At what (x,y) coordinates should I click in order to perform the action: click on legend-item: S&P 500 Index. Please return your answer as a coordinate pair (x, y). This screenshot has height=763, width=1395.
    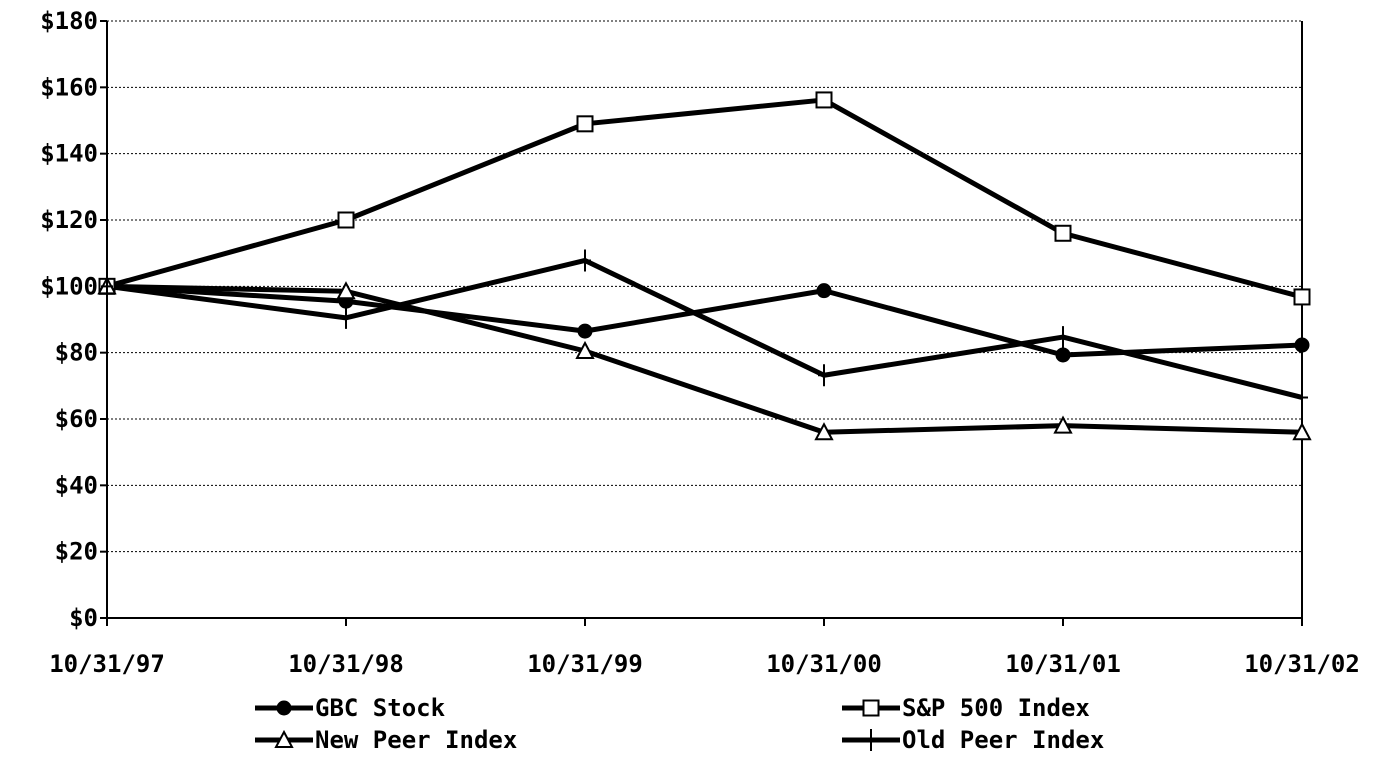
    Looking at the image, I should click on (966, 708).